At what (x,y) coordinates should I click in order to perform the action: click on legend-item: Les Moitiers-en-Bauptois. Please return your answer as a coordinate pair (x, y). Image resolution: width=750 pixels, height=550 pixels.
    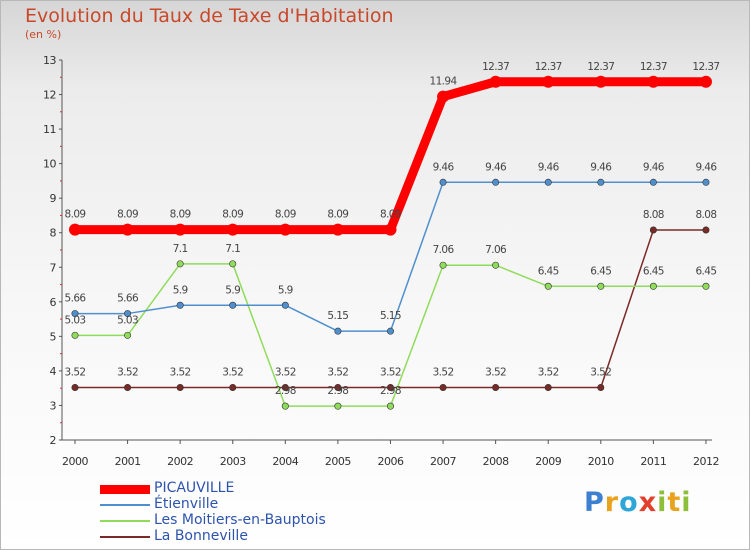
    Looking at the image, I should click on (260, 520).